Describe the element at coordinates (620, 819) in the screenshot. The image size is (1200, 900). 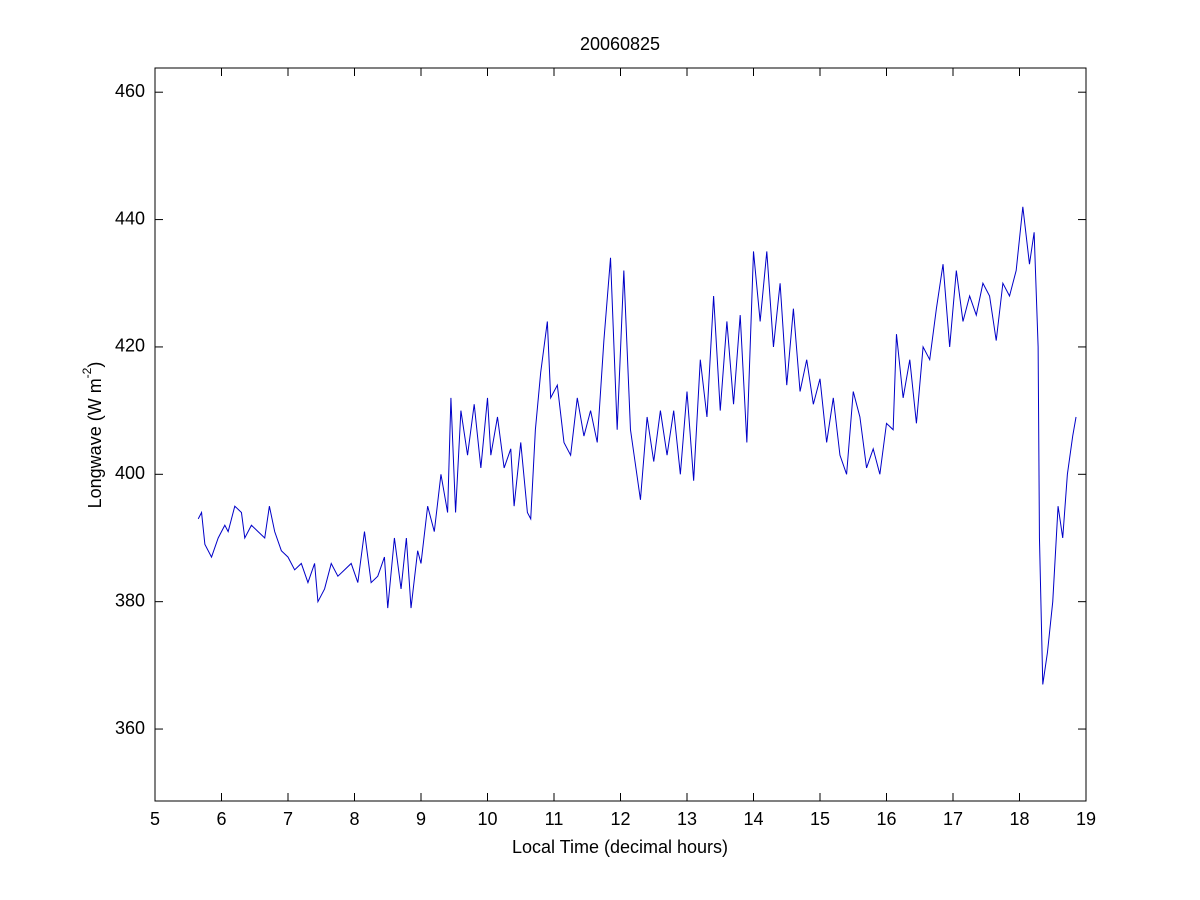
I see `x-tick-label: 12` at that location.